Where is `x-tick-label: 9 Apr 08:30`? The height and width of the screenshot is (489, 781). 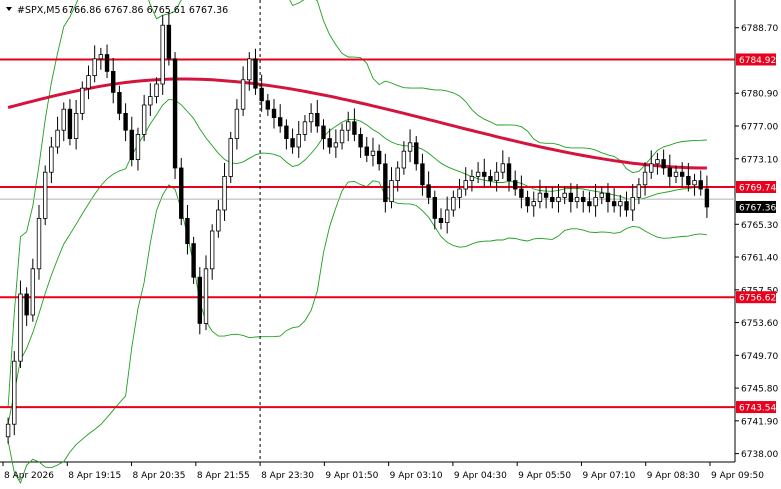 x-tick-label: 9 Apr 08:30 is located at coordinates (673, 476).